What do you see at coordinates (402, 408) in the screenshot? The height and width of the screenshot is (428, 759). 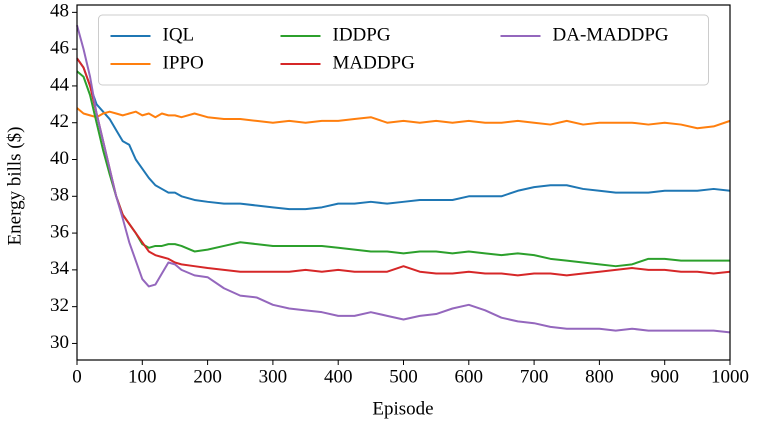 I see `x-axis-label: Episode` at bounding box center [402, 408].